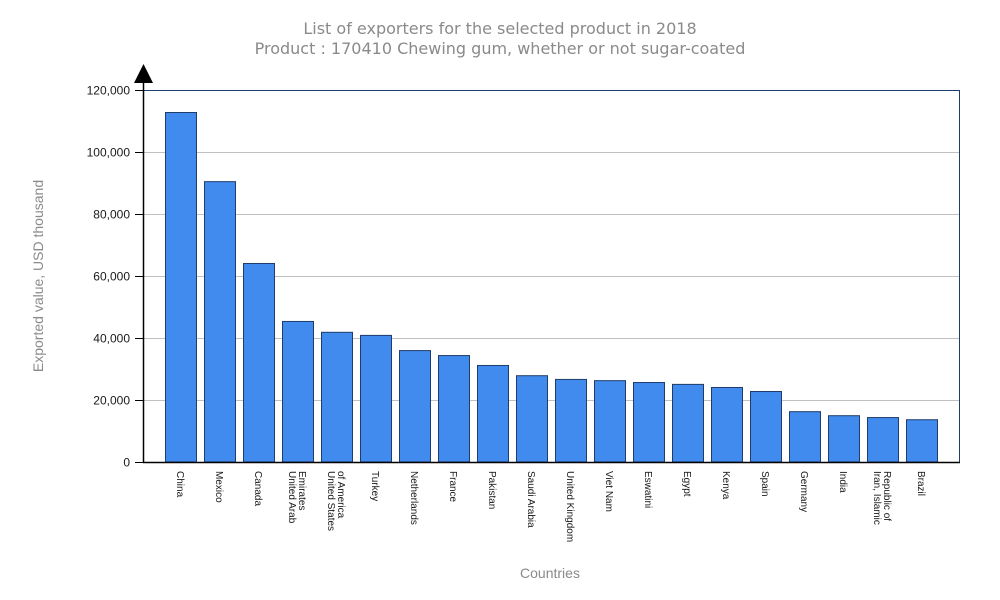  What do you see at coordinates (111, 339) in the screenshot?
I see `y-tick-label: 40,000` at bounding box center [111, 339].